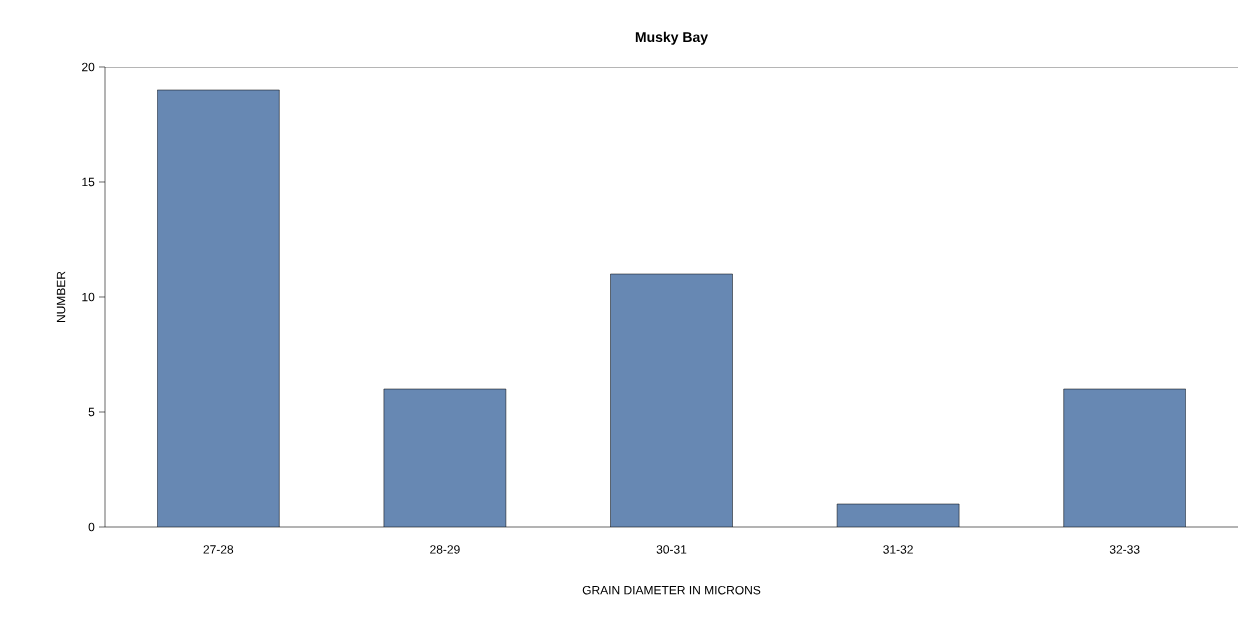  What do you see at coordinates (218, 549) in the screenshot?
I see `x-tick-label: 27-28` at bounding box center [218, 549].